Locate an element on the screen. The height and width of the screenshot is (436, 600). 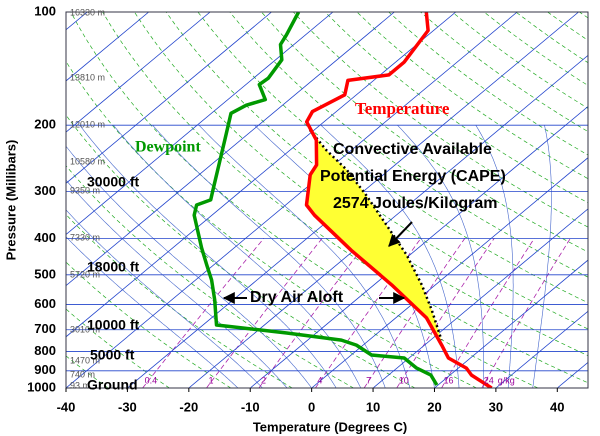
height-label: 16330 m is located at coordinates (87, 12).